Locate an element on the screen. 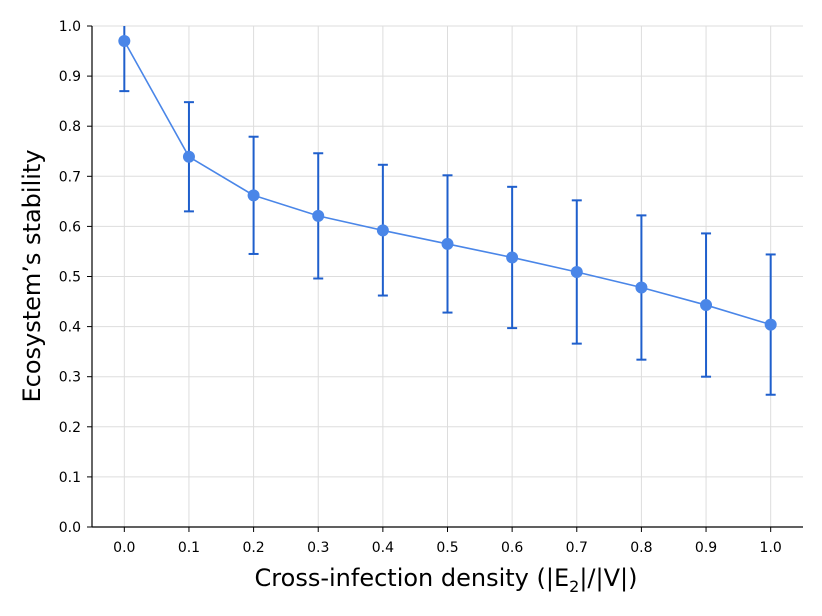 This screenshot has width=822, height=616. y-tick-label: 0.4 is located at coordinates (70, 328).